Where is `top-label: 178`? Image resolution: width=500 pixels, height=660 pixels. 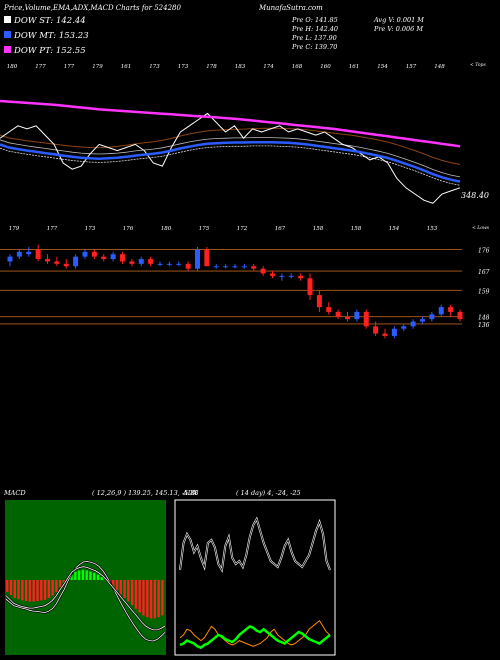 top-label: 178 is located at coordinates (211, 67).